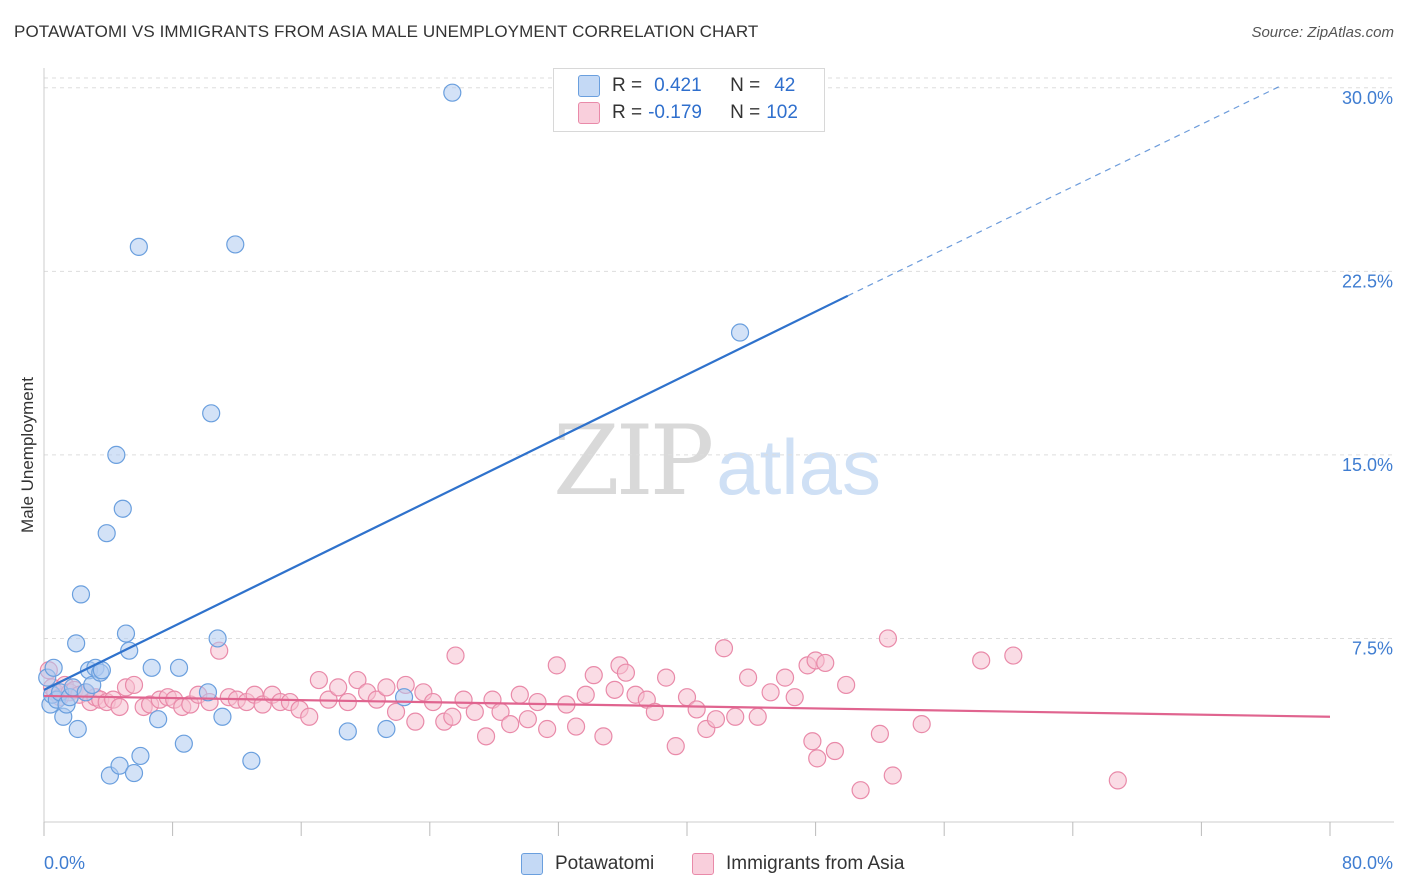 Image resolution: width=1406 pixels, height=892 pixels. I want to click on y-tick-label: 7.5%, so click(1372, 648).